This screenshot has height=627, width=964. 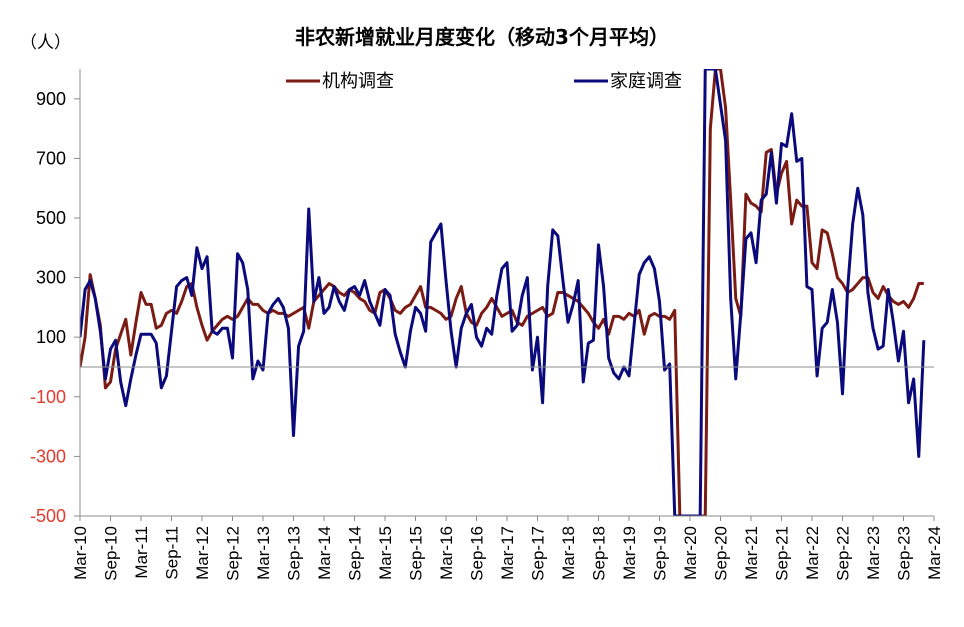 What do you see at coordinates (538, 553) in the screenshot?
I see `x-tick-label: Sep-17` at bounding box center [538, 553].